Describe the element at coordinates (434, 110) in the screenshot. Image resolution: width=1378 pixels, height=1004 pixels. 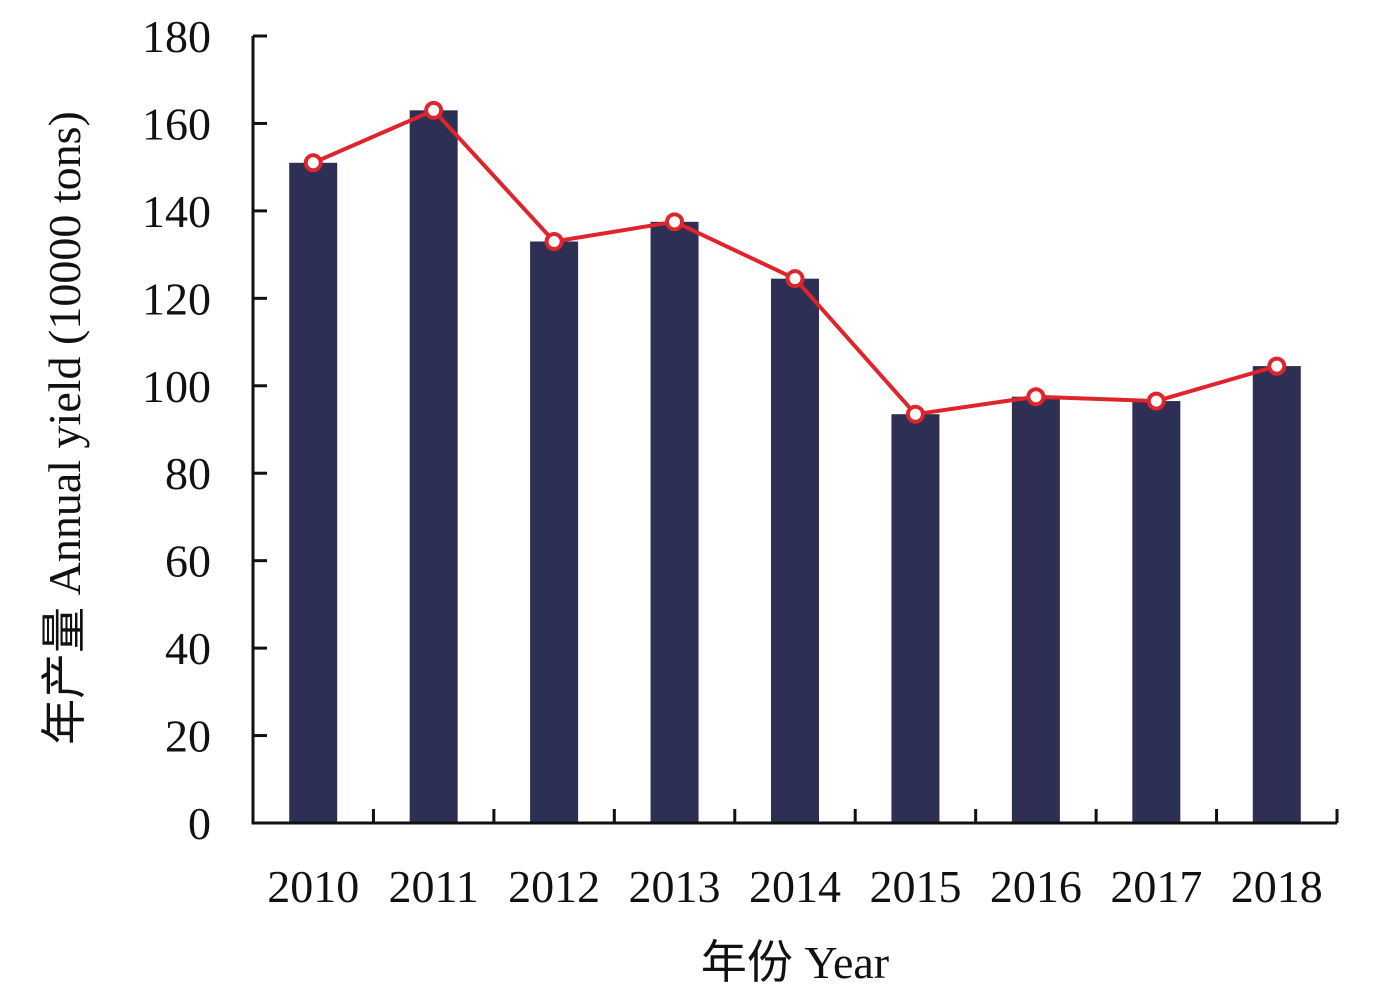
I see `line-point-2011` at that location.